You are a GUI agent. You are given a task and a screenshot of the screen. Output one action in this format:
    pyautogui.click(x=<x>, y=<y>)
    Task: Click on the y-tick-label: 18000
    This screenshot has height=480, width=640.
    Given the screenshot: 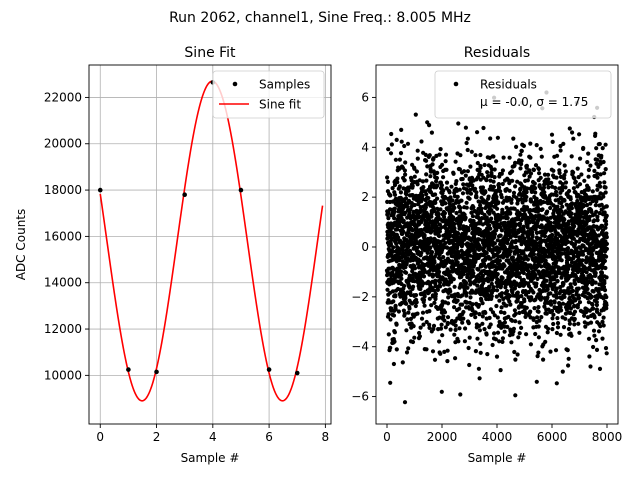 What is the action you would take?
    pyautogui.click(x=63, y=190)
    